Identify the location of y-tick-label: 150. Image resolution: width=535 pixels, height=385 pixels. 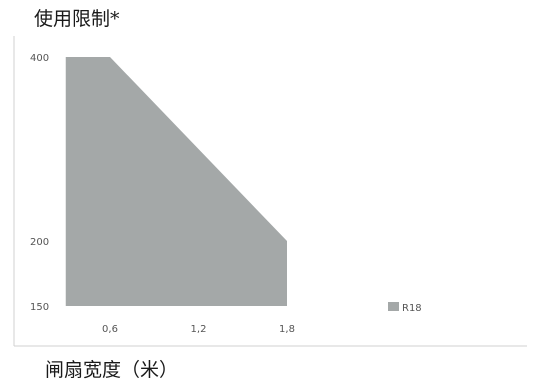
(39, 307).